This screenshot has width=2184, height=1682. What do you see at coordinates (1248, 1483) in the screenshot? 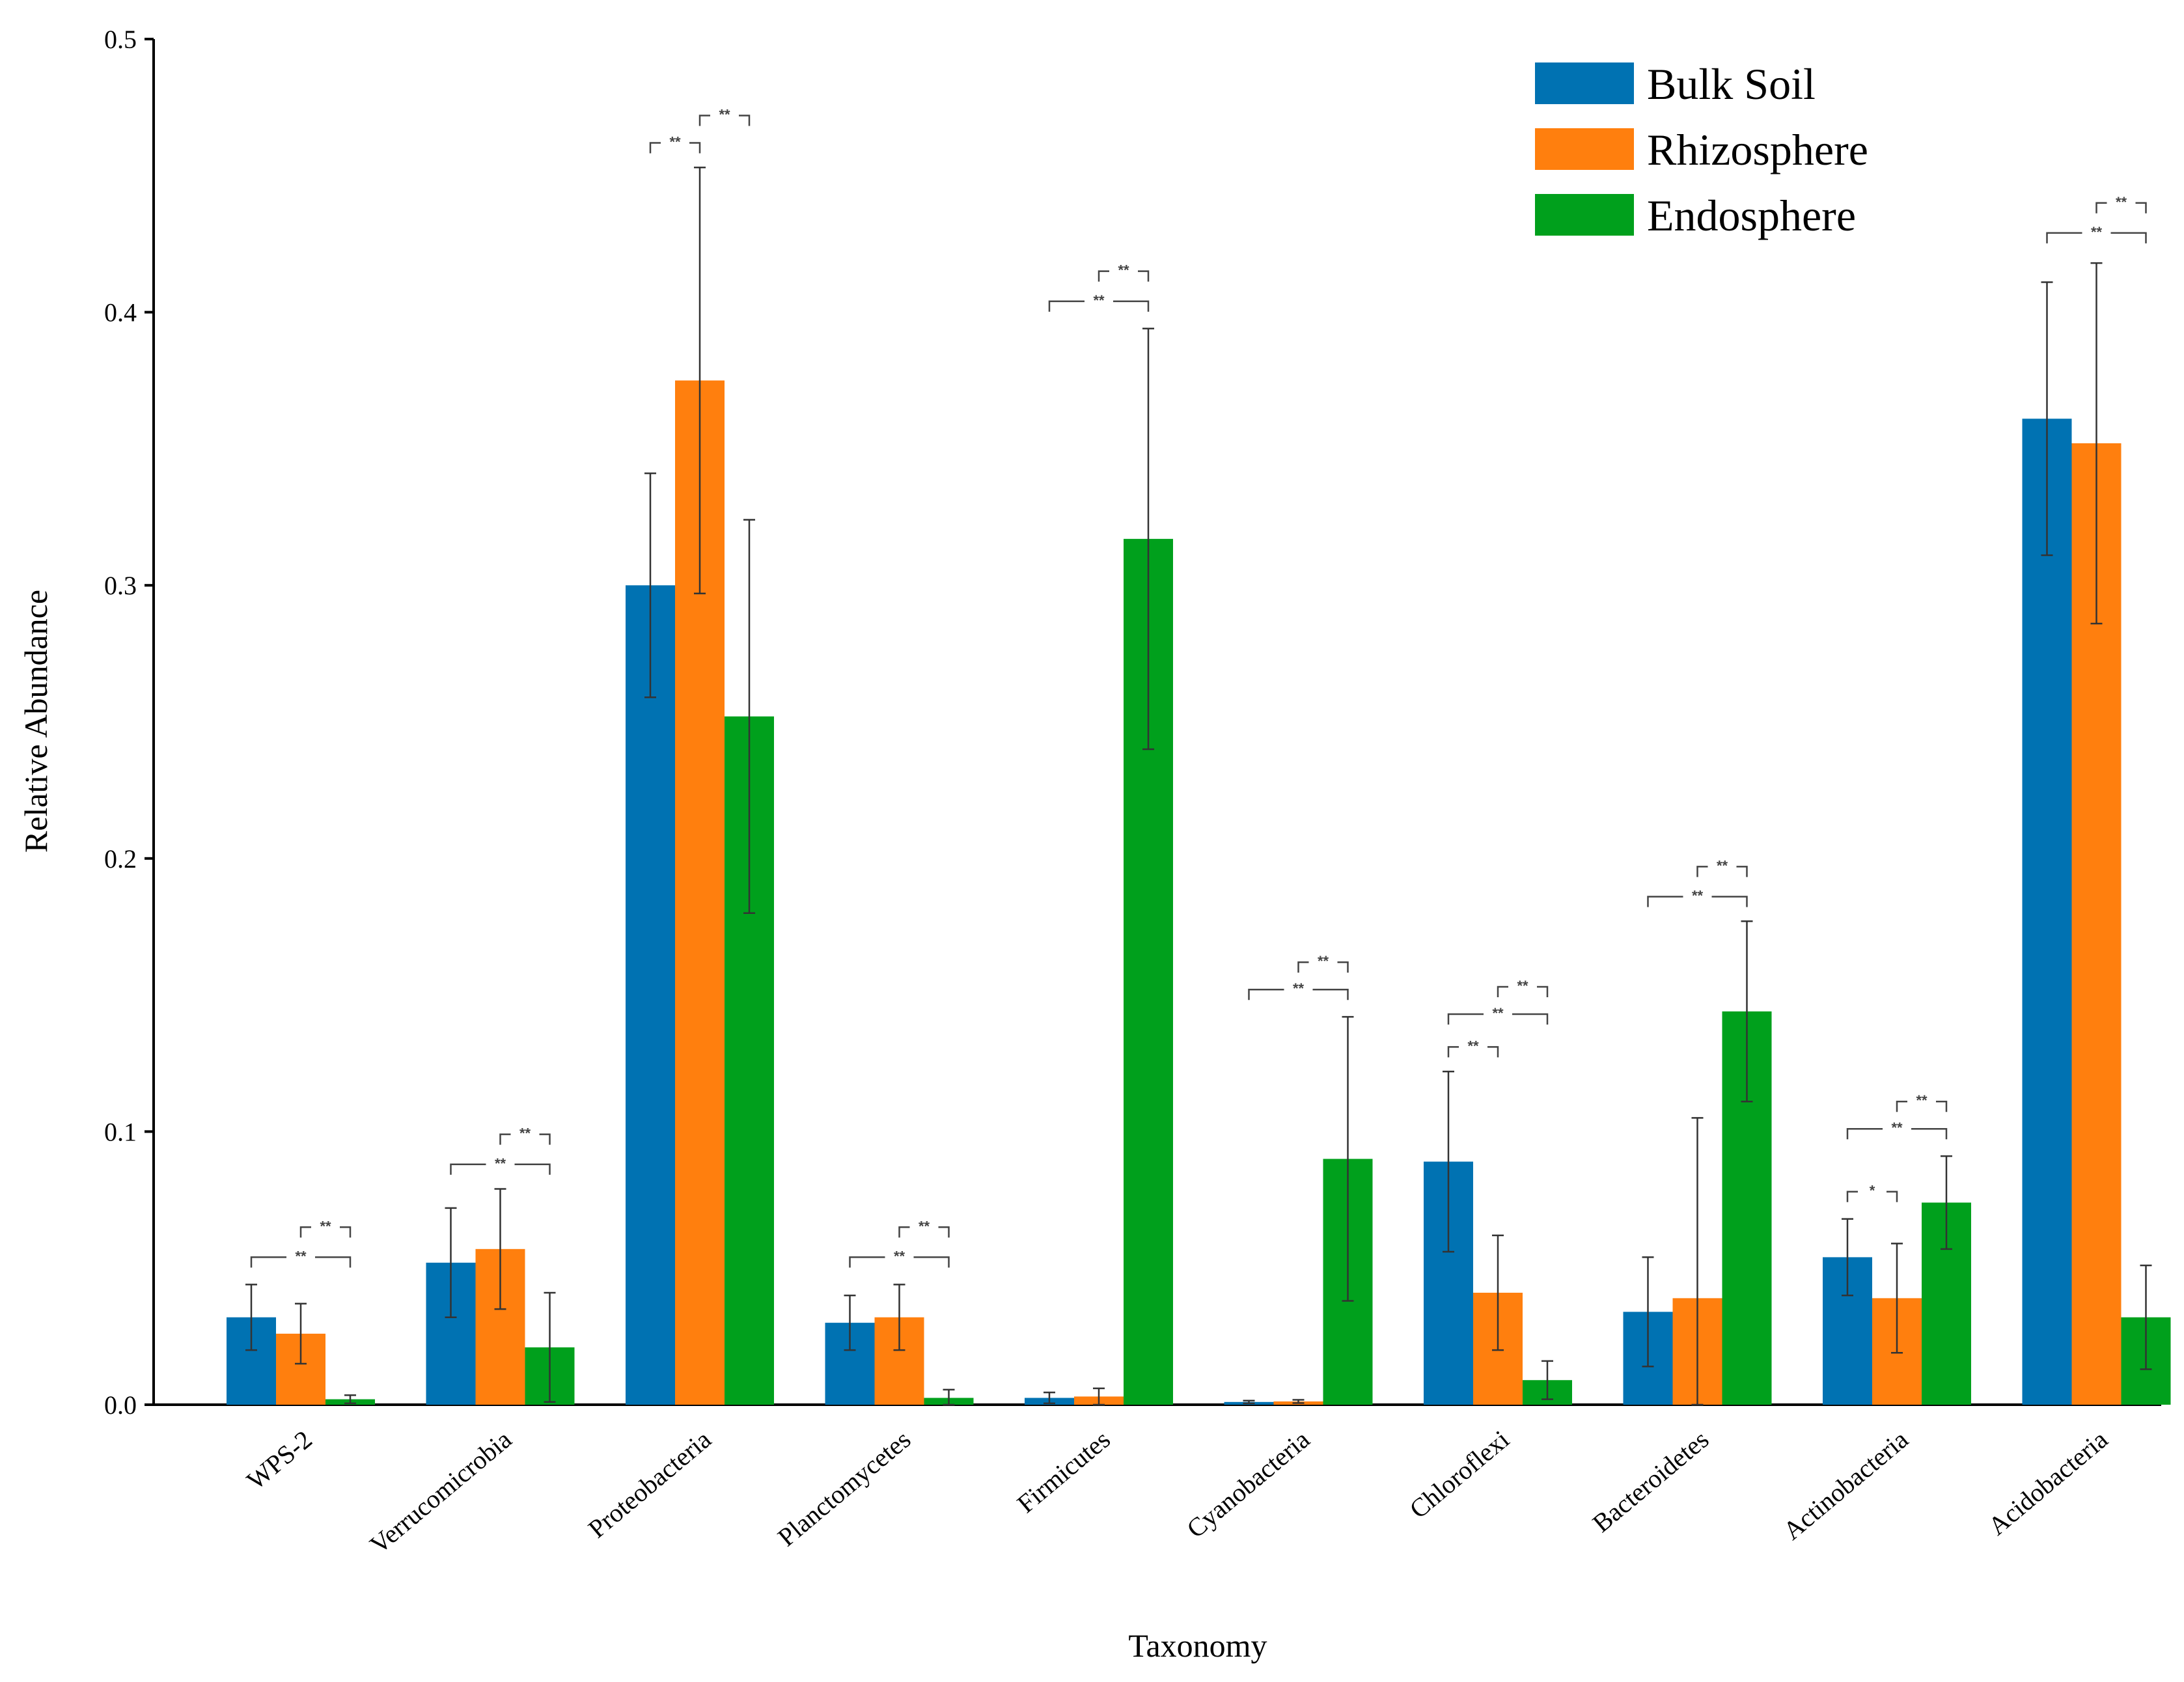
I see `x-tick-label: Cyanobacteria` at bounding box center [1248, 1483].